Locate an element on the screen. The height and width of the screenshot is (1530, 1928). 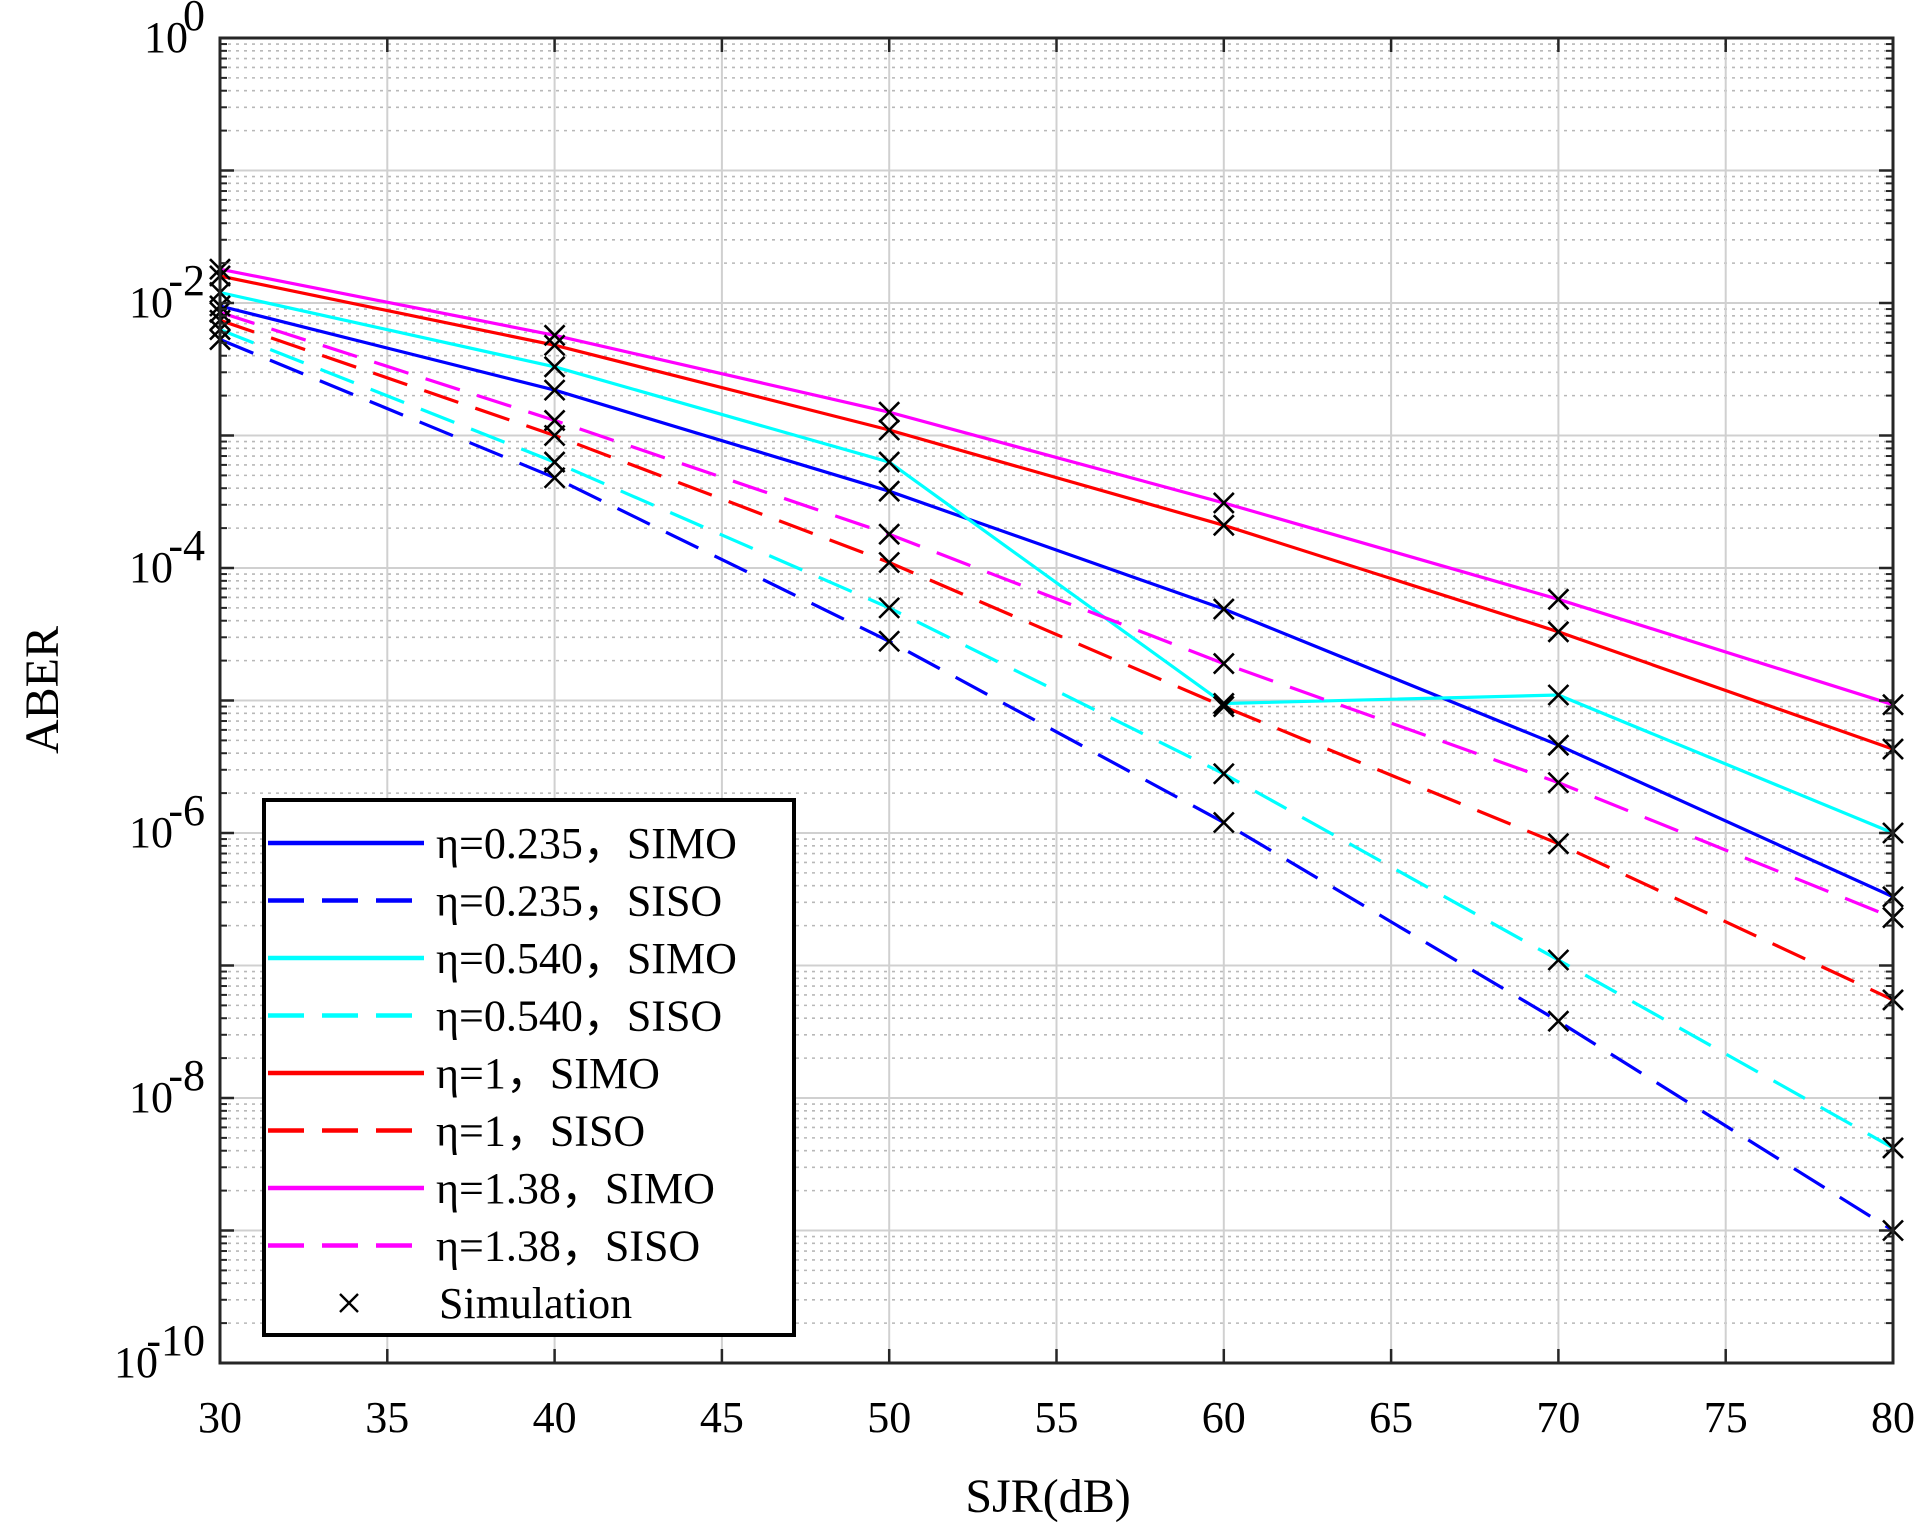
legend-item: η=1，SIMO is located at coordinates (464, 1073).